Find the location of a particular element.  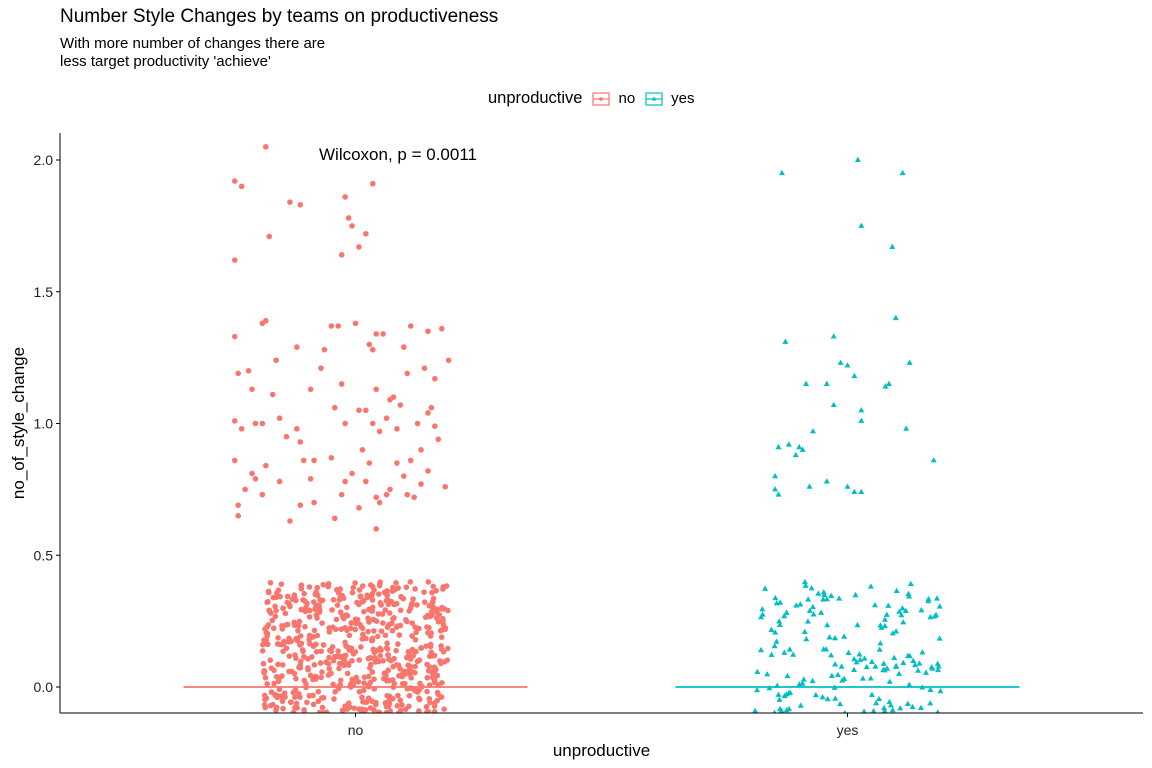

subtitle-line-2: less target productivity 'achieve' is located at coordinates (165, 61).